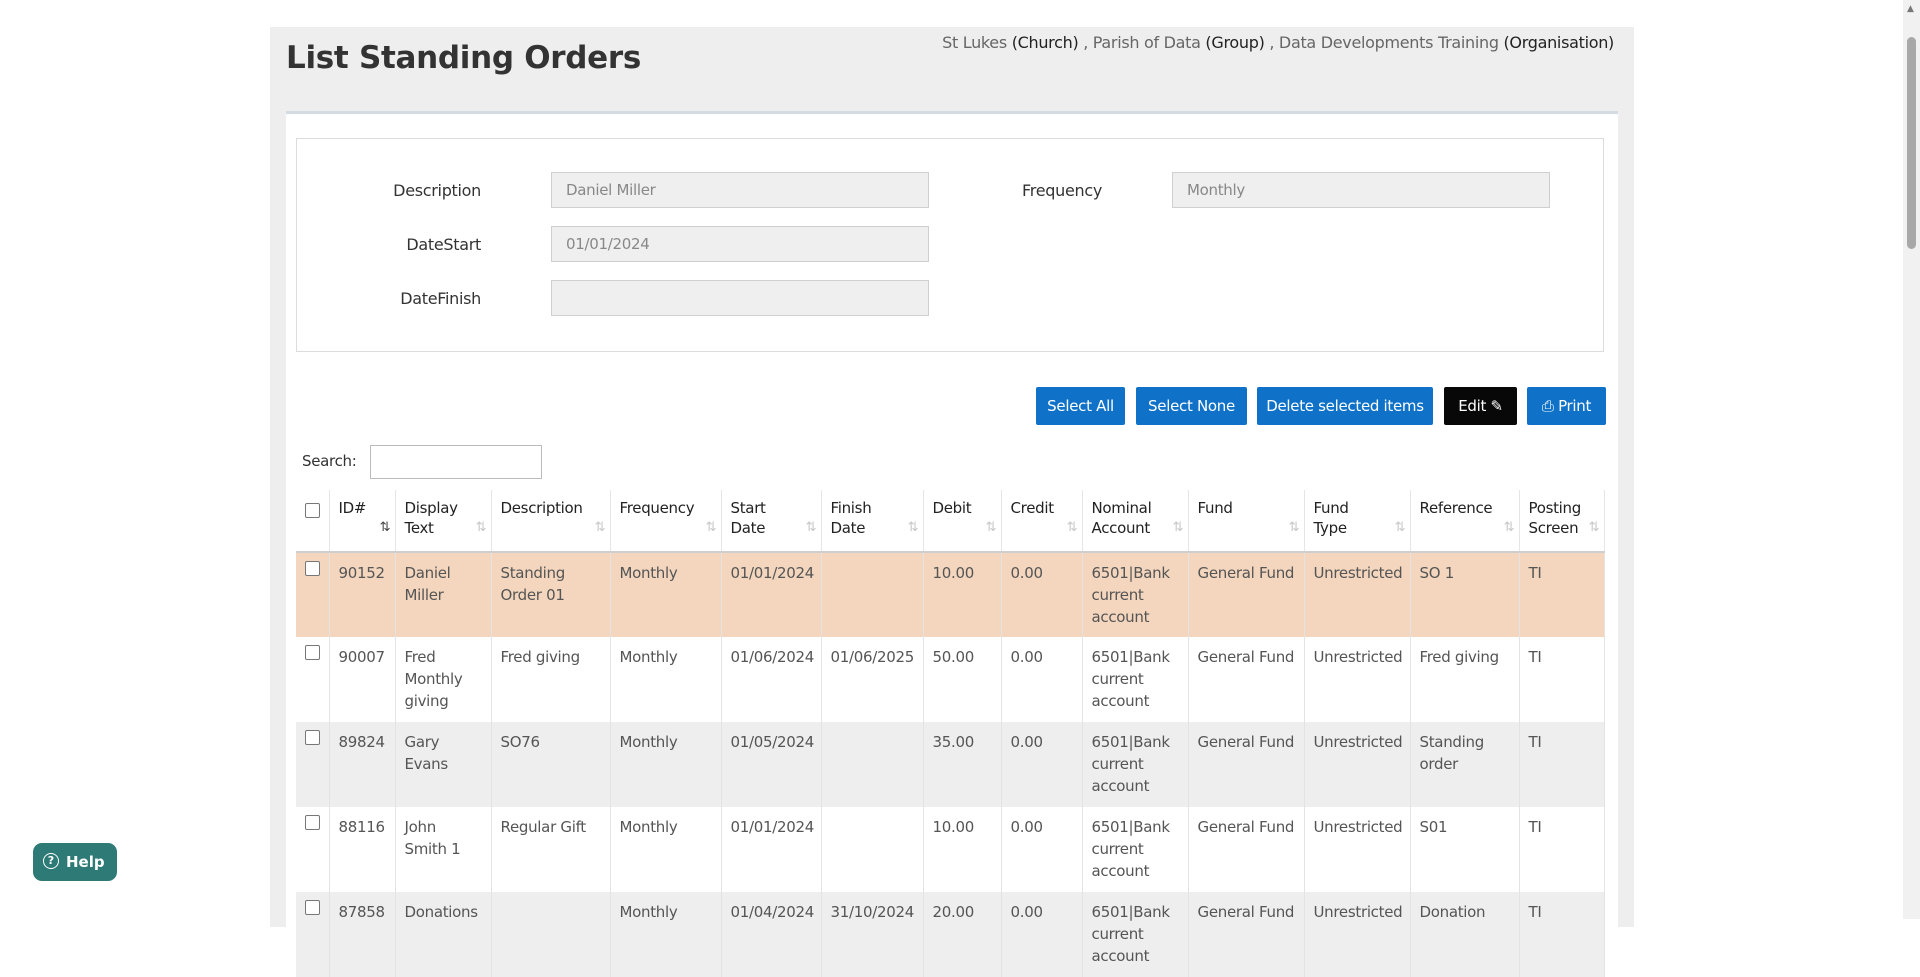 This screenshot has width=1920, height=977. What do you see at coordinates (771, 934) in the screenshot?
I see `cell-start-date: 01/04/2024` at bounding box center [771, 934].